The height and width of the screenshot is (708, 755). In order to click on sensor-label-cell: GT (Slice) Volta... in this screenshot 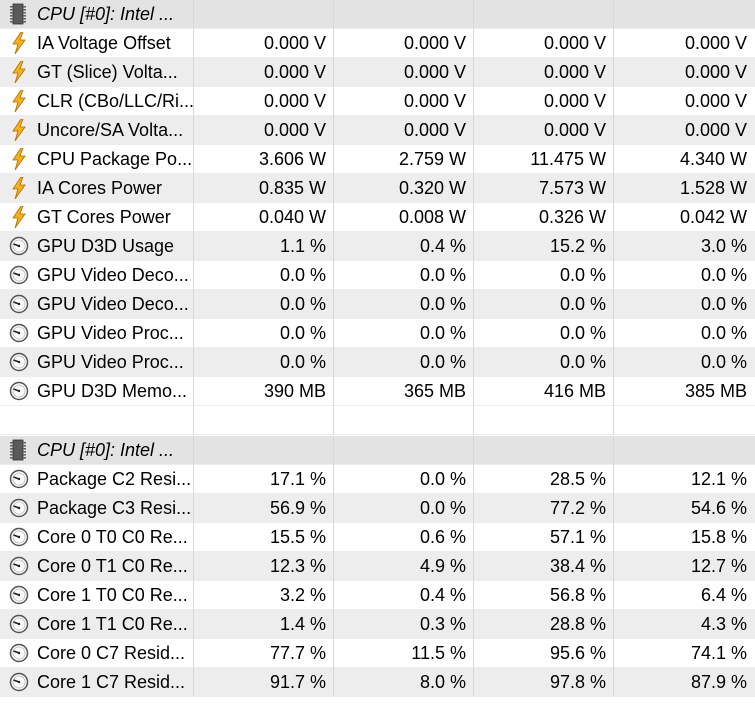, I will do `click(97, 72)`.